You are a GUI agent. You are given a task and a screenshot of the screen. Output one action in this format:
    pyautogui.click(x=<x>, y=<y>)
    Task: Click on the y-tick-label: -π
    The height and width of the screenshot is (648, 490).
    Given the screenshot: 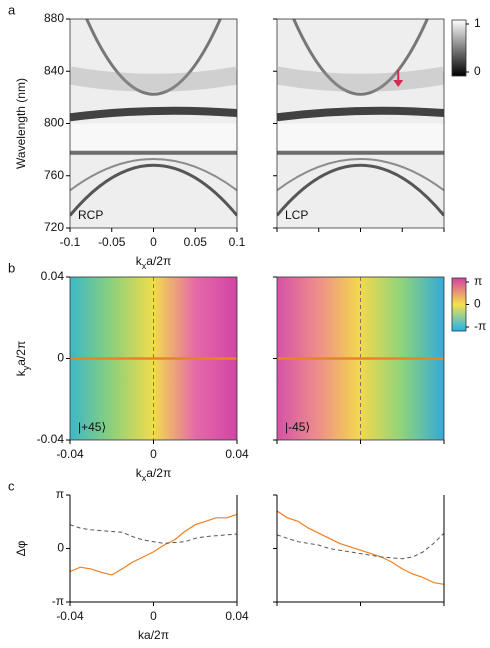 What is the action you would take?
    pyautogui.click(x=58, y=601)
    